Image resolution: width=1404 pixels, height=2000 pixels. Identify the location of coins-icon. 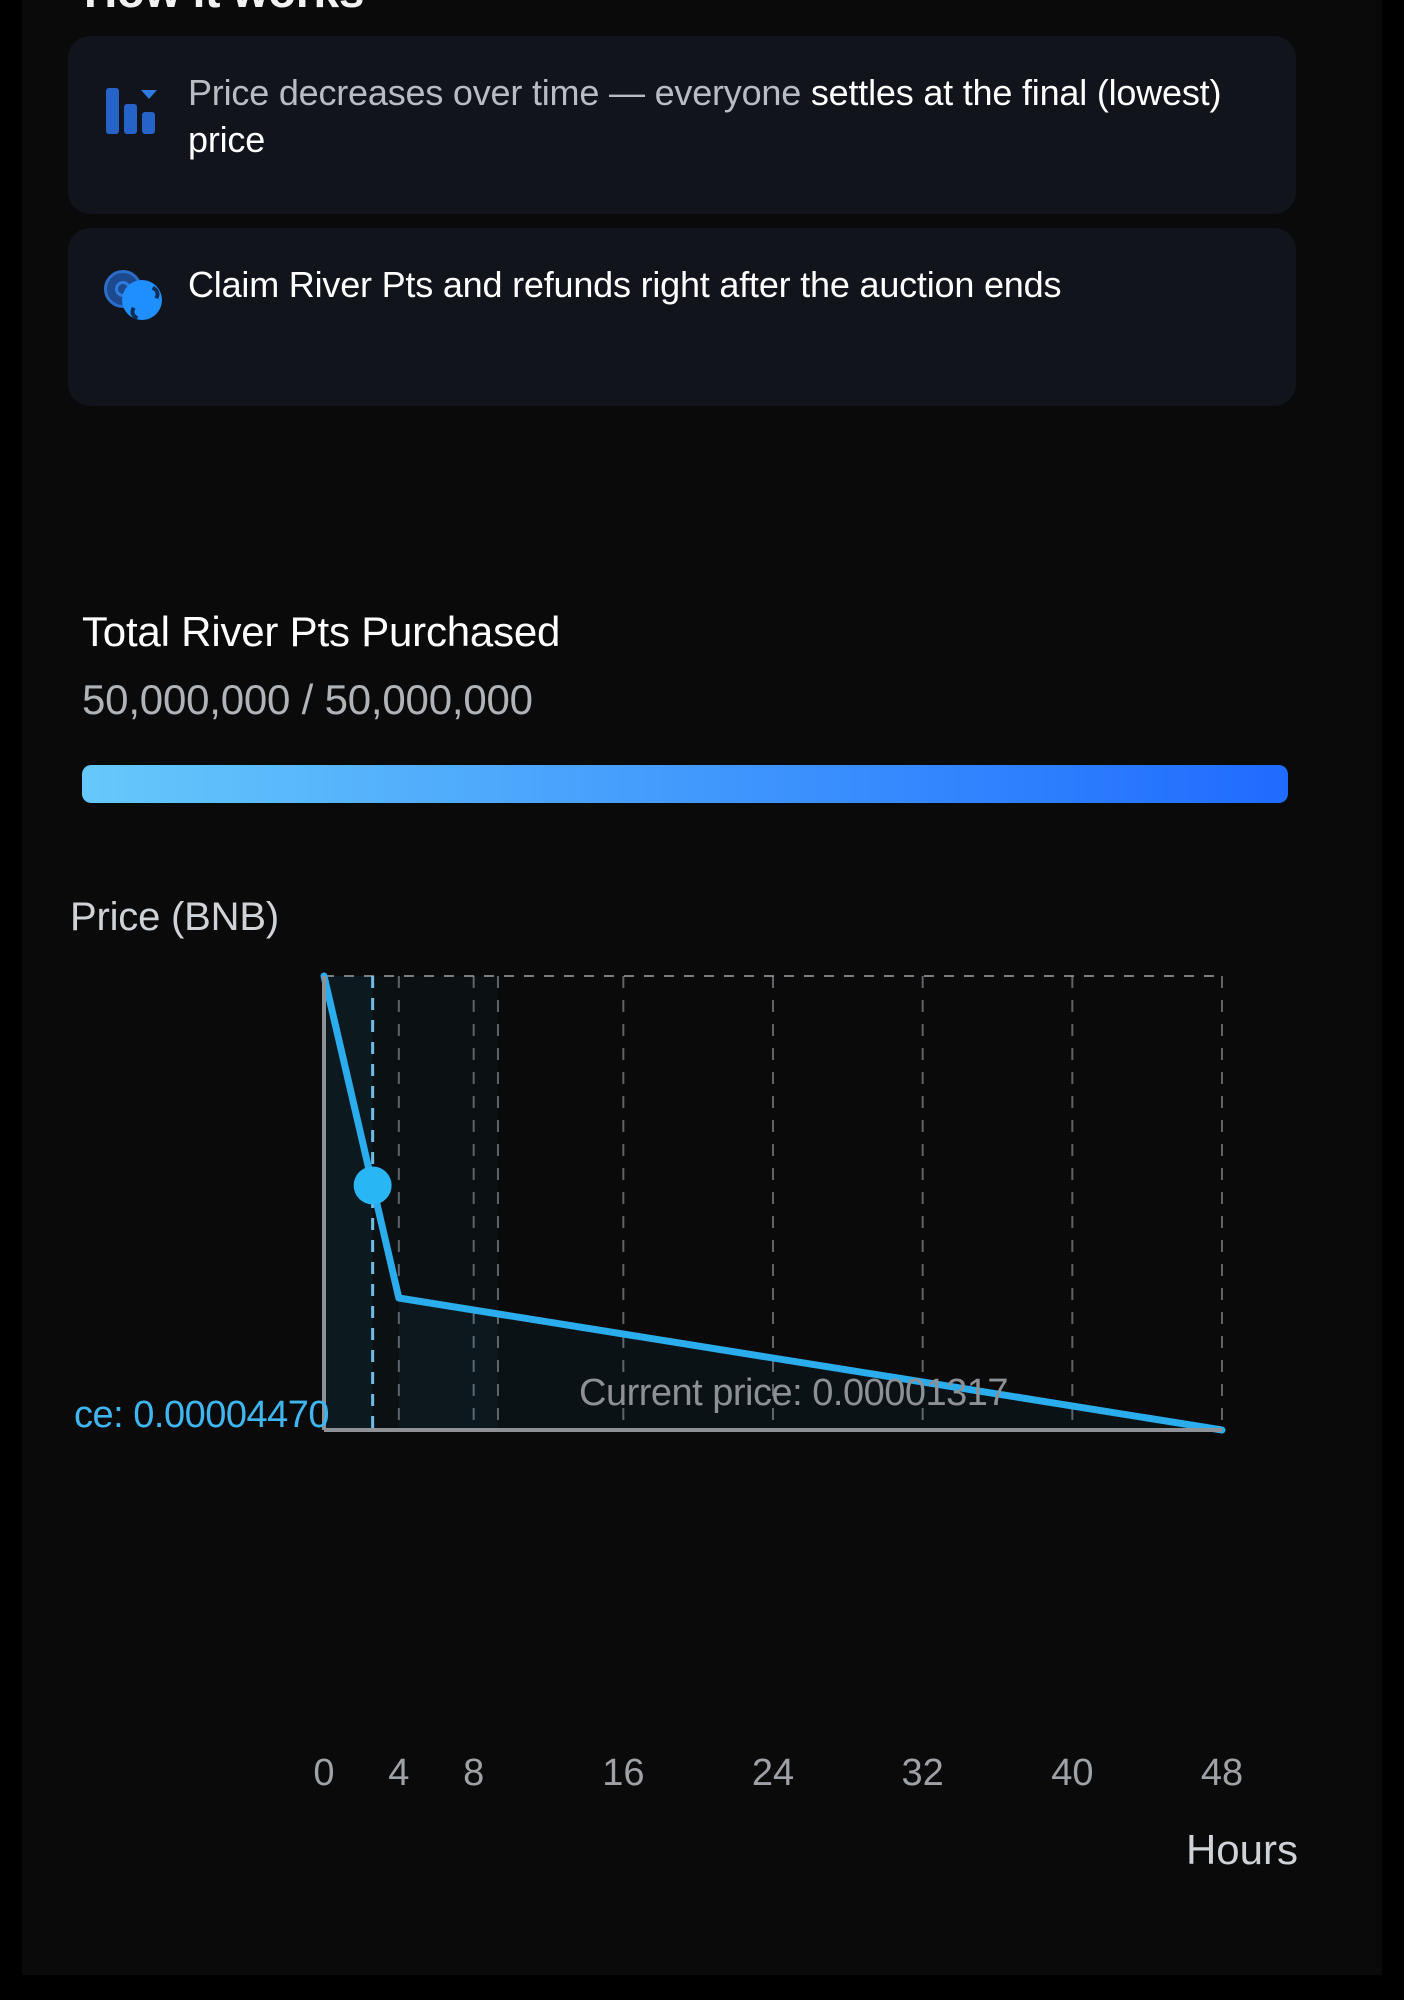
(133, 297).